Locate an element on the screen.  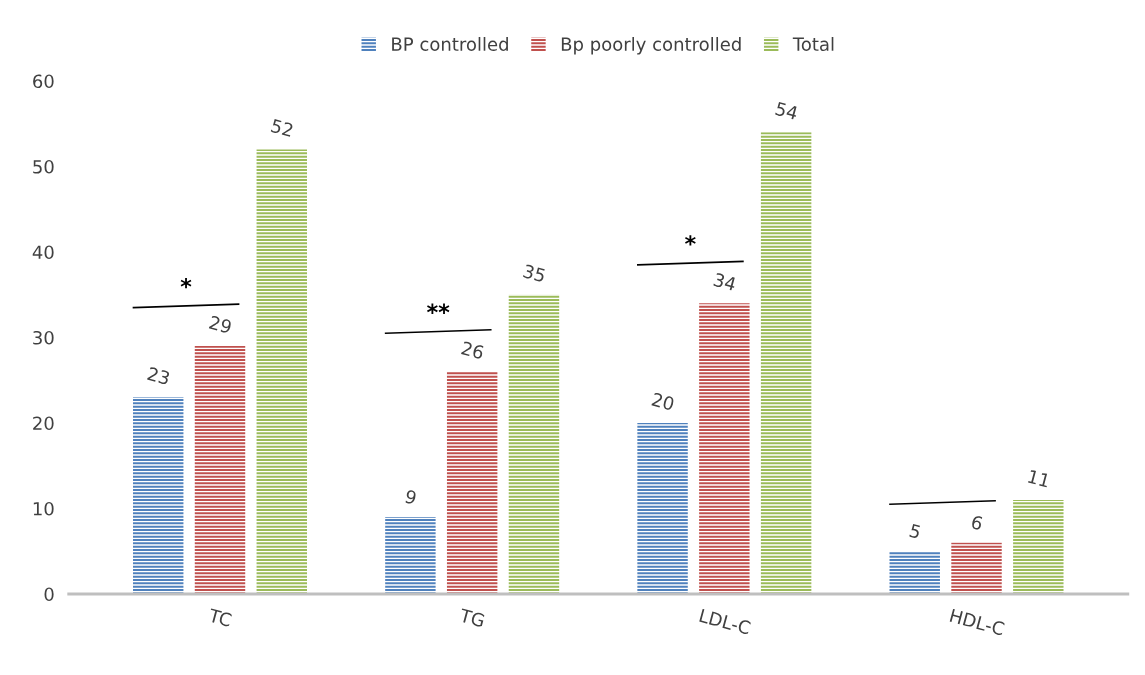
data-label: 6 is located at coordinates (977, 522).